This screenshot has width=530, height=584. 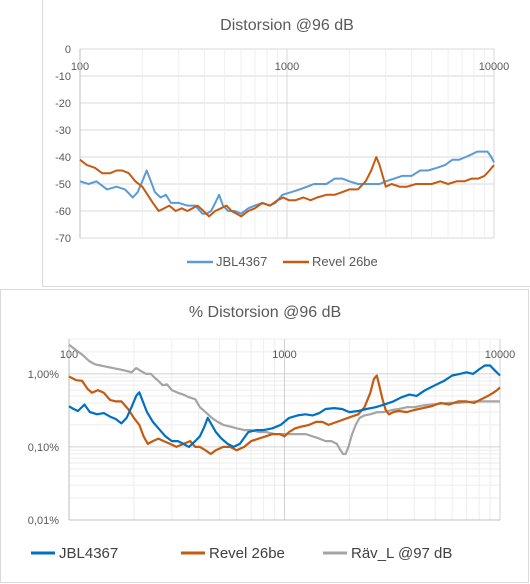 I want to click on y-tick-label: -60, so click(x=63, y=212).